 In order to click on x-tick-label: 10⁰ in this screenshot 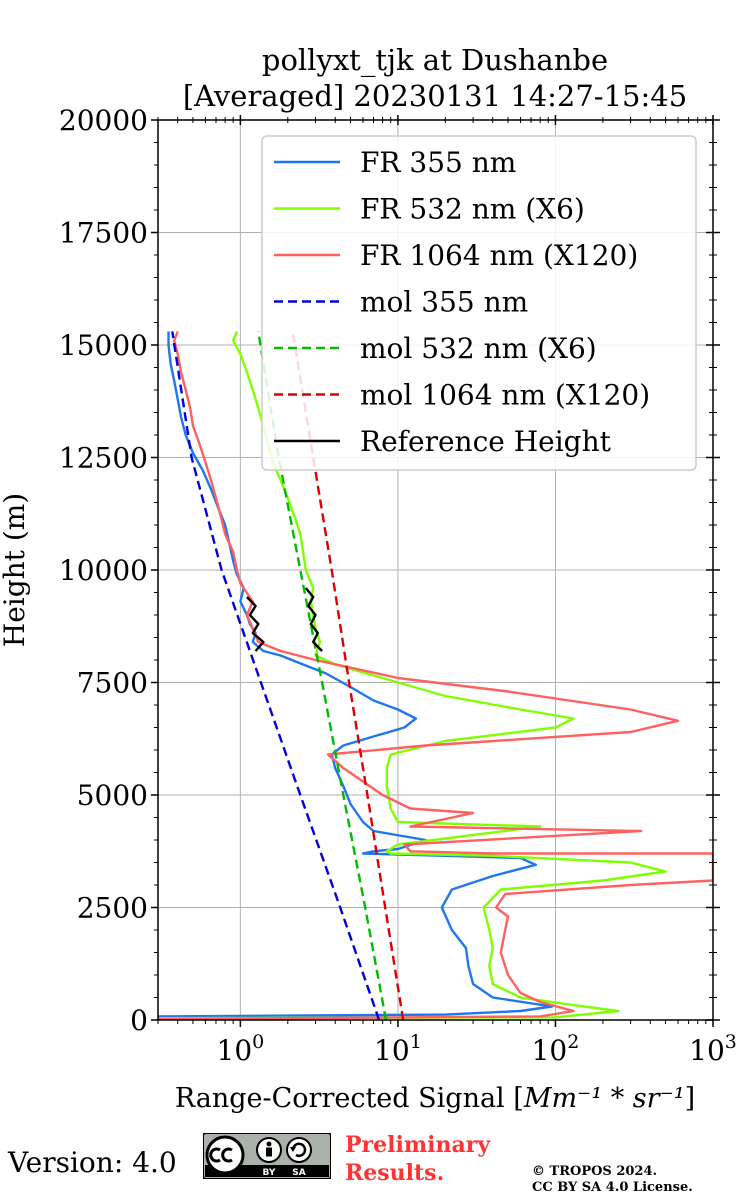, I will do `click(241, 1049)`.